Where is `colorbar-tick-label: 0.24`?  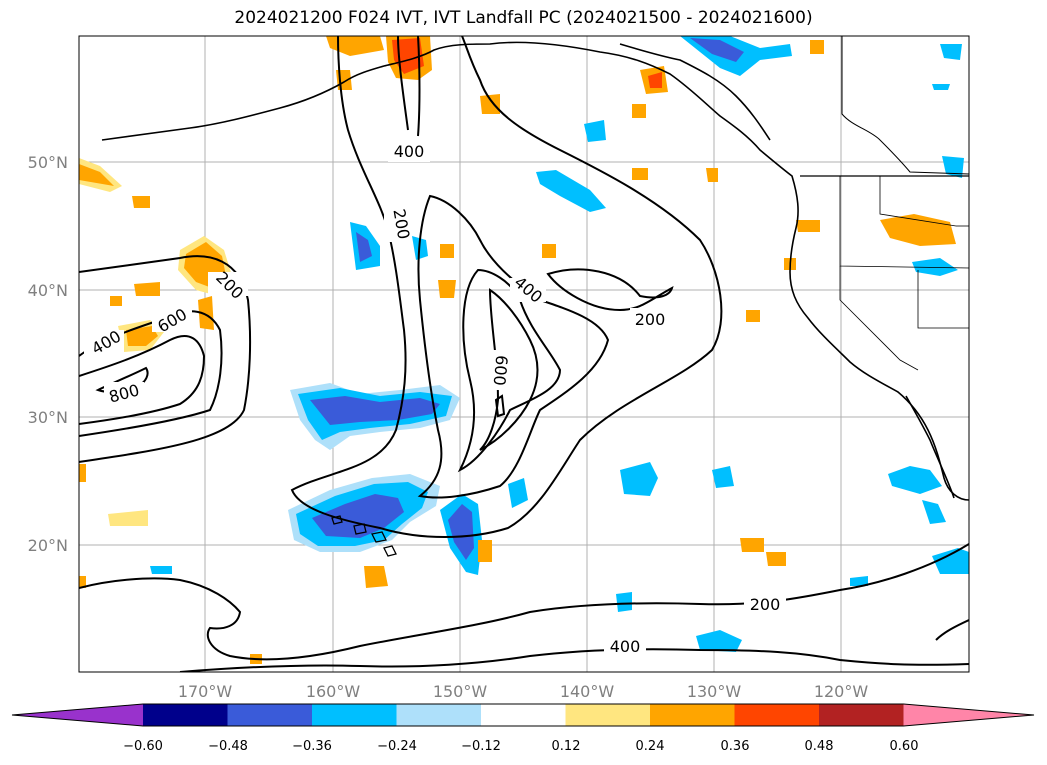 colorbar-tick-label: 0.24 is located at coordinates (650, 746).